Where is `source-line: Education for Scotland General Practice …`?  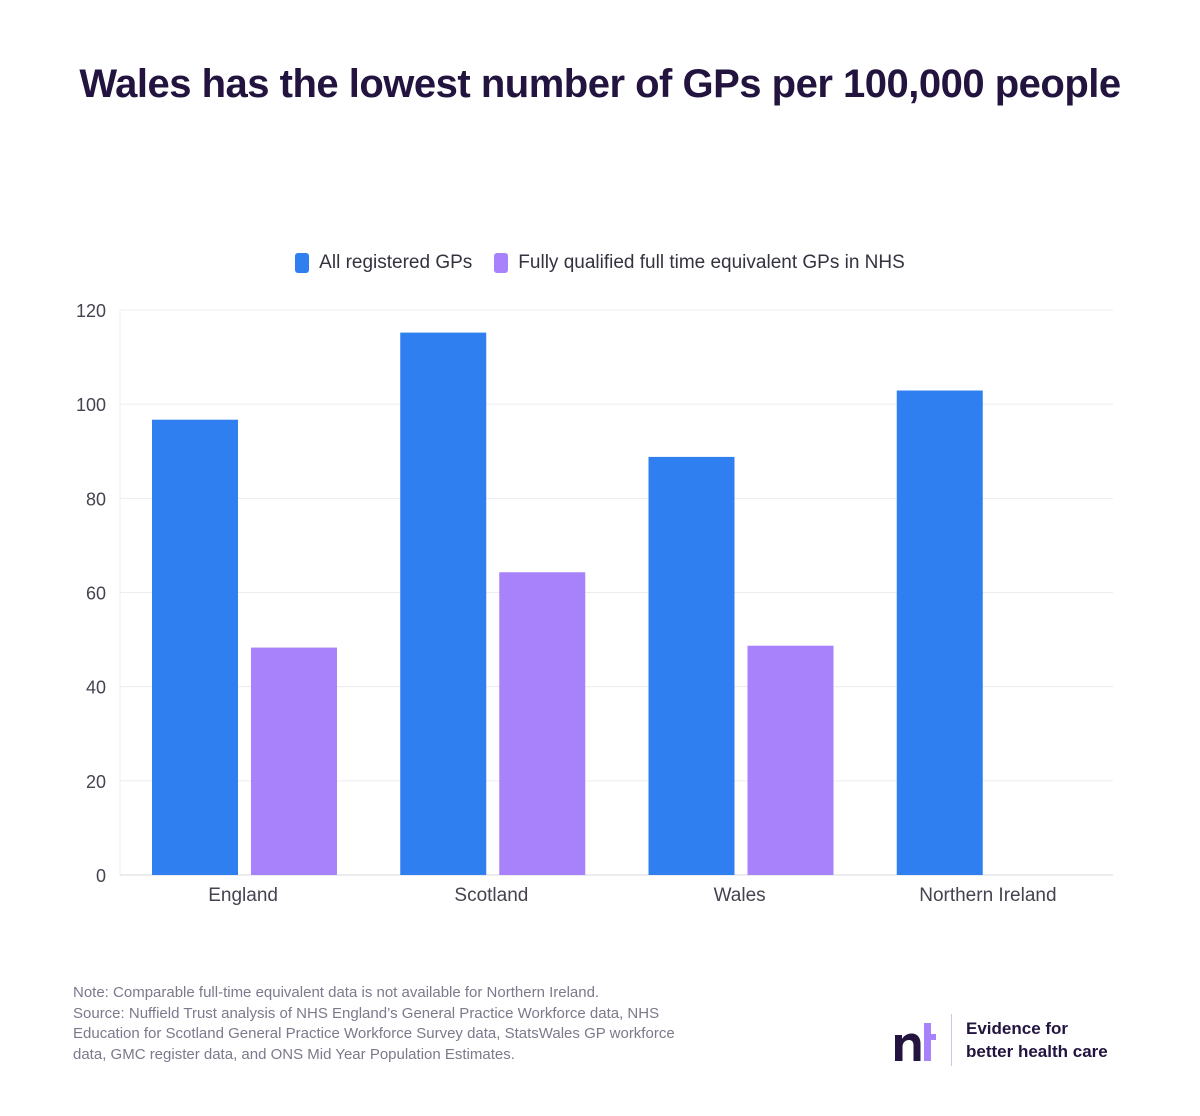
source-line: Education for Scotland General Practice … is located at coordinates (374, 1033).